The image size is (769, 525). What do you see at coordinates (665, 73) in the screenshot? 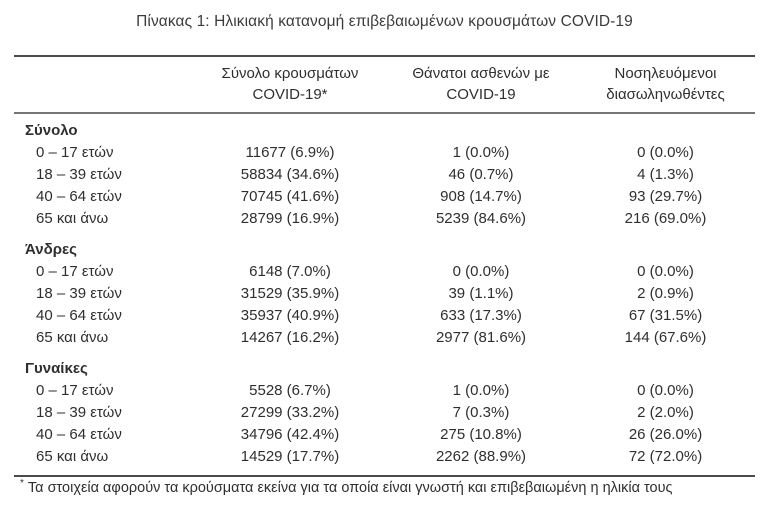
I see `header-intubated-line1: Νοσηλευόμενοι` at bounding box center [665, 73].